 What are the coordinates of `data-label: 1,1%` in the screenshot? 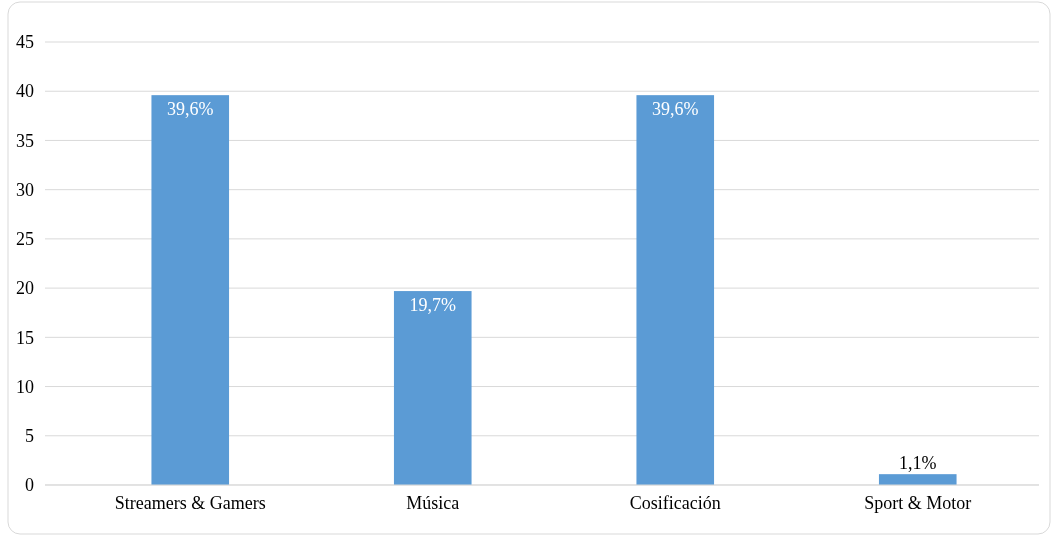 It's located at (918, 463).